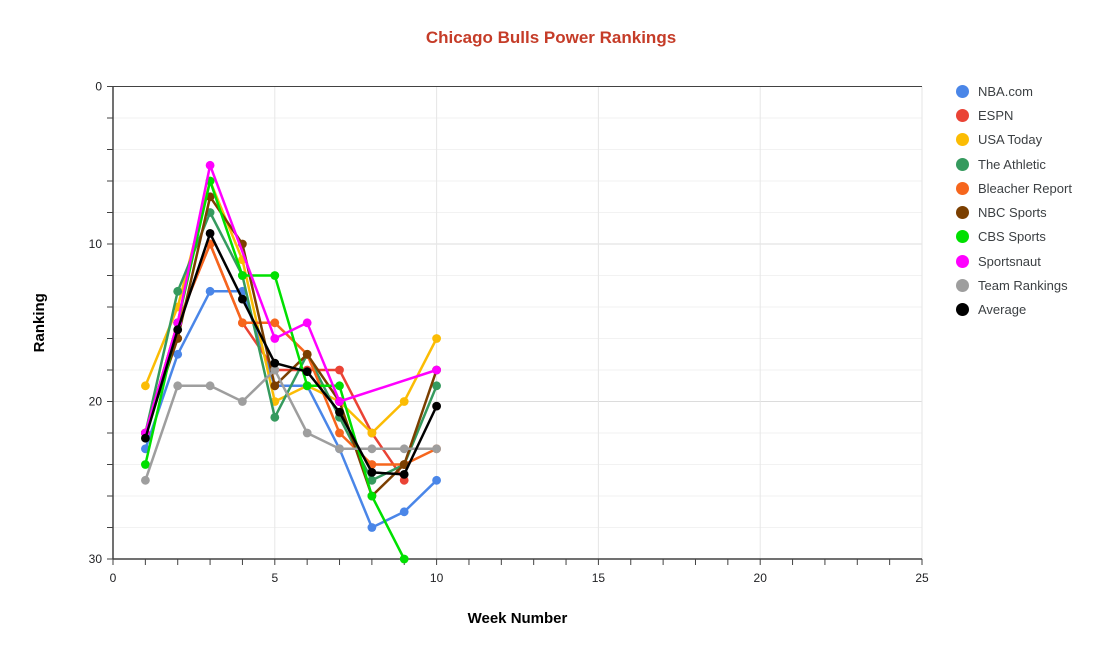 The image size is (1102, 666). I want to click on x-tick-label: 10, so click(437, 578).